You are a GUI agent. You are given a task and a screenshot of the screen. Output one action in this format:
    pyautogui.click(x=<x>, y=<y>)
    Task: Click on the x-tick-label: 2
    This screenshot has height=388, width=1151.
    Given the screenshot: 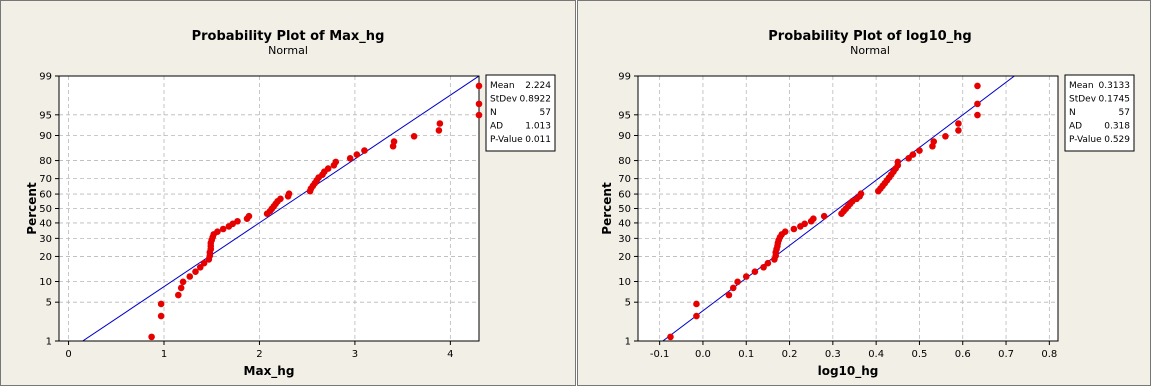 What is the action you would take?
    pyautogui.click(x=259, y=354)
    